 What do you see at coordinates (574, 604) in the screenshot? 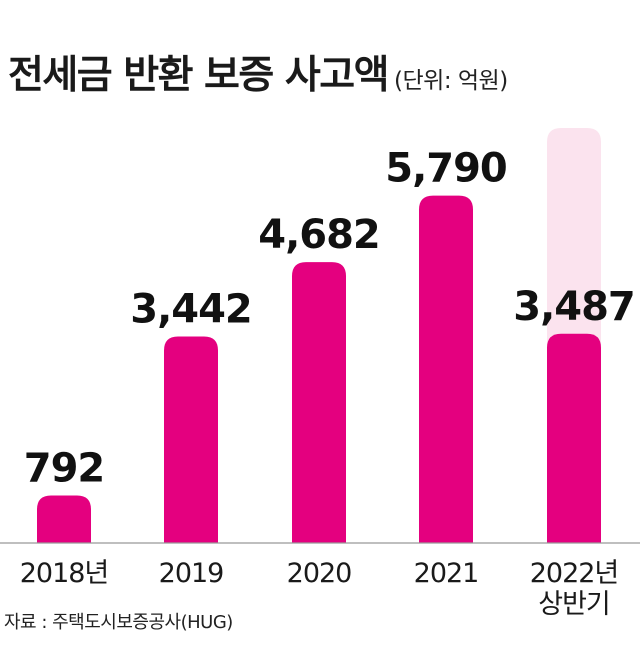
I see `x-tick-label-5-line-2: 상반기` at bounding box center [574, 604].